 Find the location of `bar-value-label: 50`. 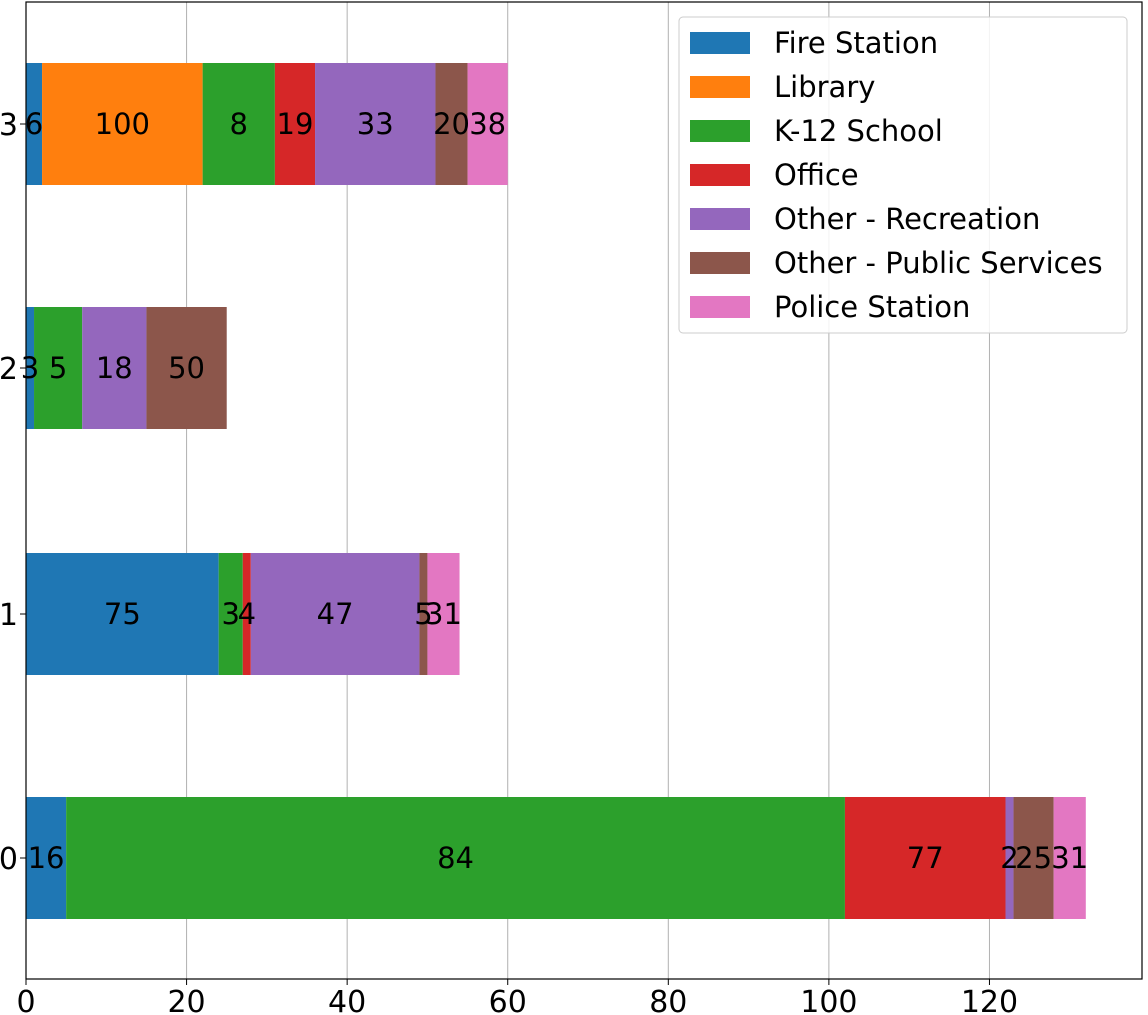

bar-value-label: 50 is located at coordinates (186, 368).